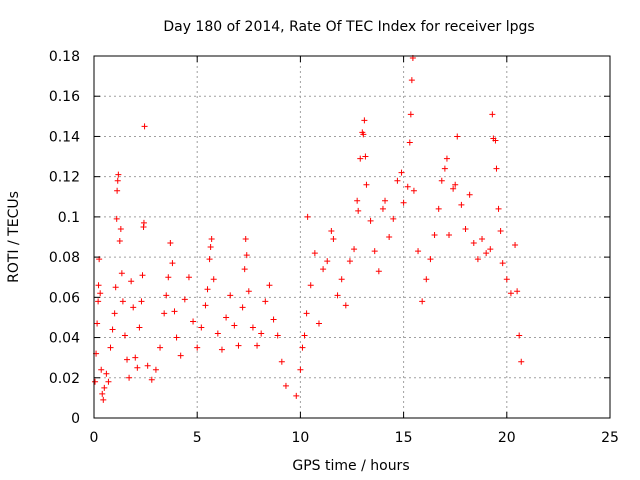 The image size is (640, 480). I want to click on x-tick-label: 25, so click(610, 438).